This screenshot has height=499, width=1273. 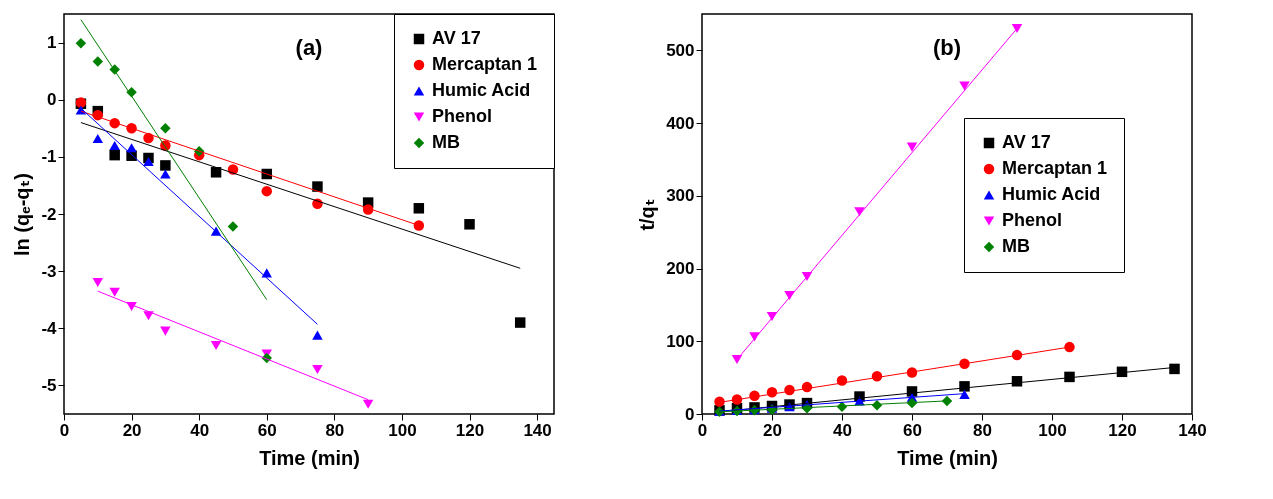 I want to click on y-axis-title: ln (qₑ-qₜ), so click(x=22, y=214).